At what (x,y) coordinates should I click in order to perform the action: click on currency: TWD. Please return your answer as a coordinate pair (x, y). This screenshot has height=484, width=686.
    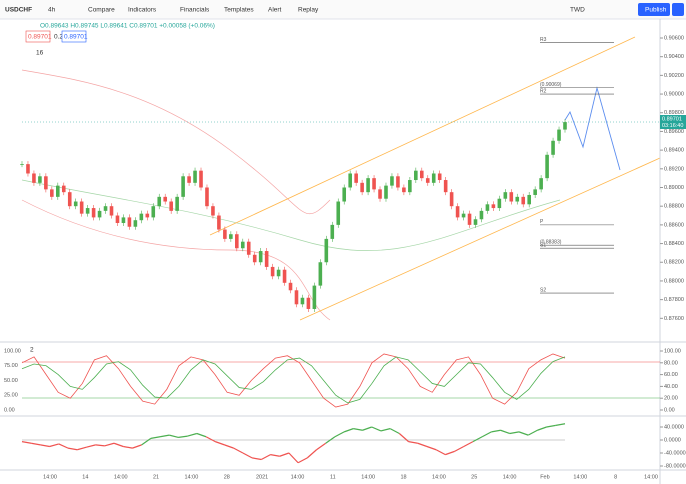
    Looking at the image, I should click on (577, 10).